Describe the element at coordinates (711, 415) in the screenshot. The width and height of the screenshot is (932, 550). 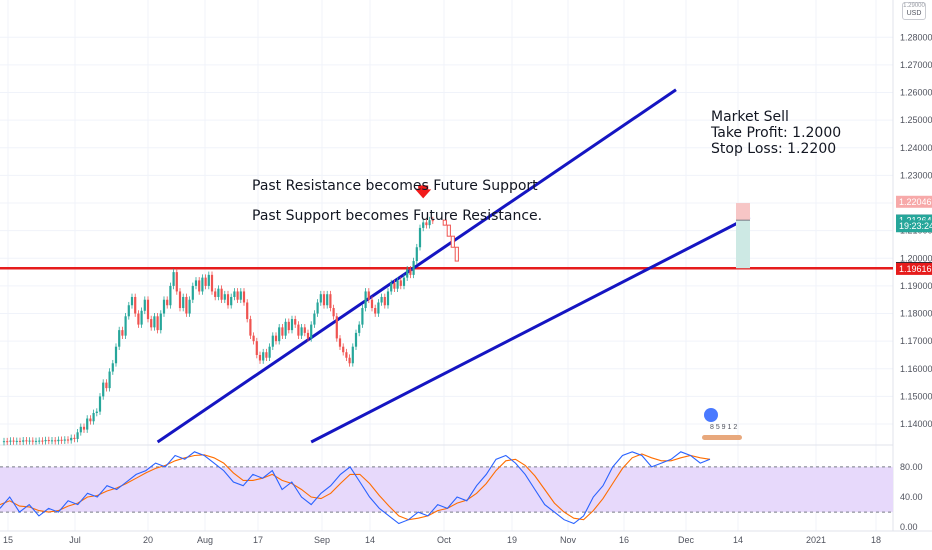
I see `watermark-circle` at that location.